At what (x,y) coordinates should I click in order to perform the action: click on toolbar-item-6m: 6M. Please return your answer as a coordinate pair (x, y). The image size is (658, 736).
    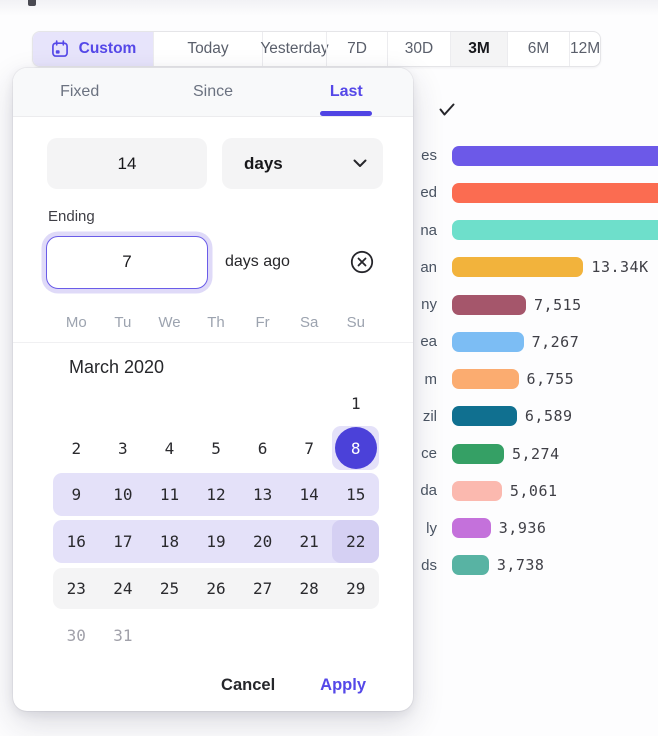
    Looking at the image, I should click on (538, 49).